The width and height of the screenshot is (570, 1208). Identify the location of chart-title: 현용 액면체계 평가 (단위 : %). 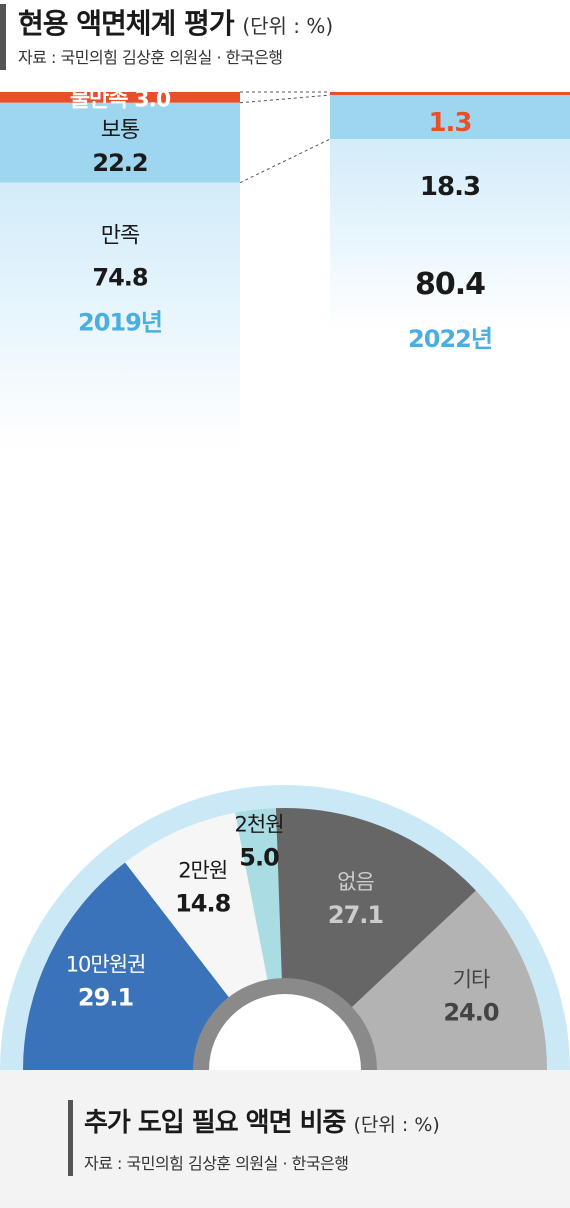
(175, 22).